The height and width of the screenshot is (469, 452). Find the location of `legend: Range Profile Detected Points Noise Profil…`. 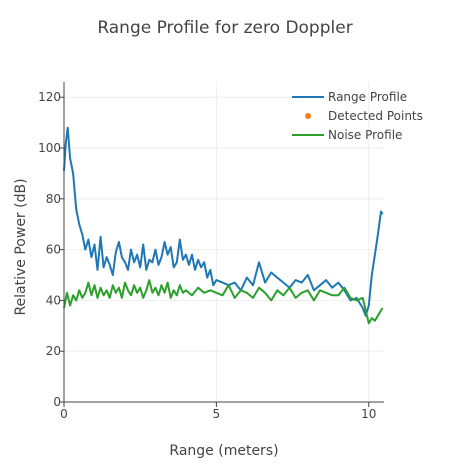

legend: Range Profile Detected Points Noise Profil… is located at coordinates (357, 116).